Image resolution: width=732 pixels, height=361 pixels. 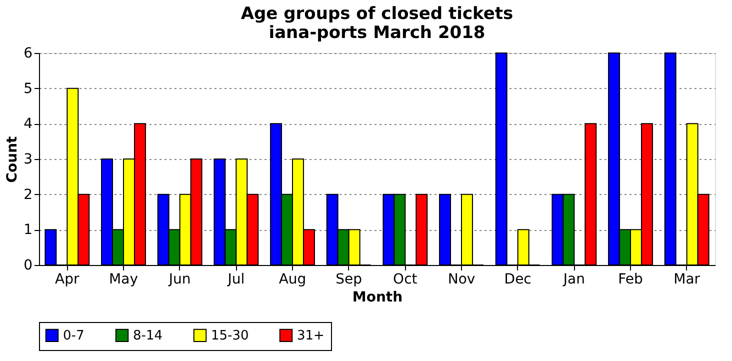 What do you see at coordinates (28, 160) in the screenshot?
I see `y-tick-label: 3` at bounding box center [28, 160].